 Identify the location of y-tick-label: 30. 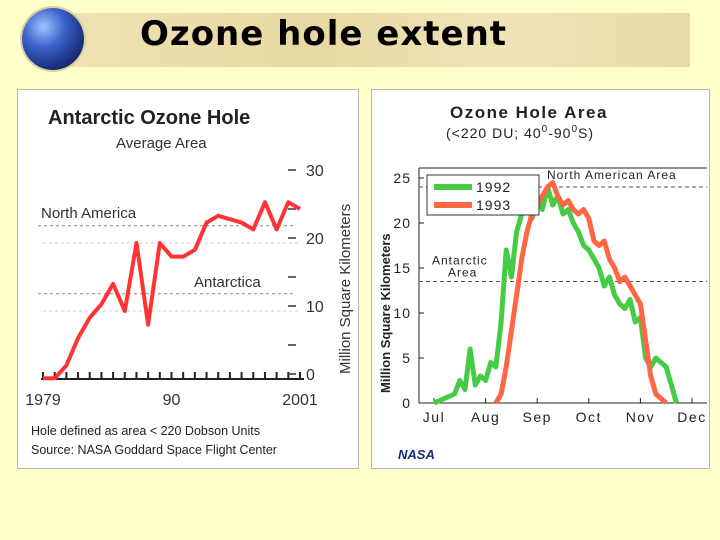
(315, 171).